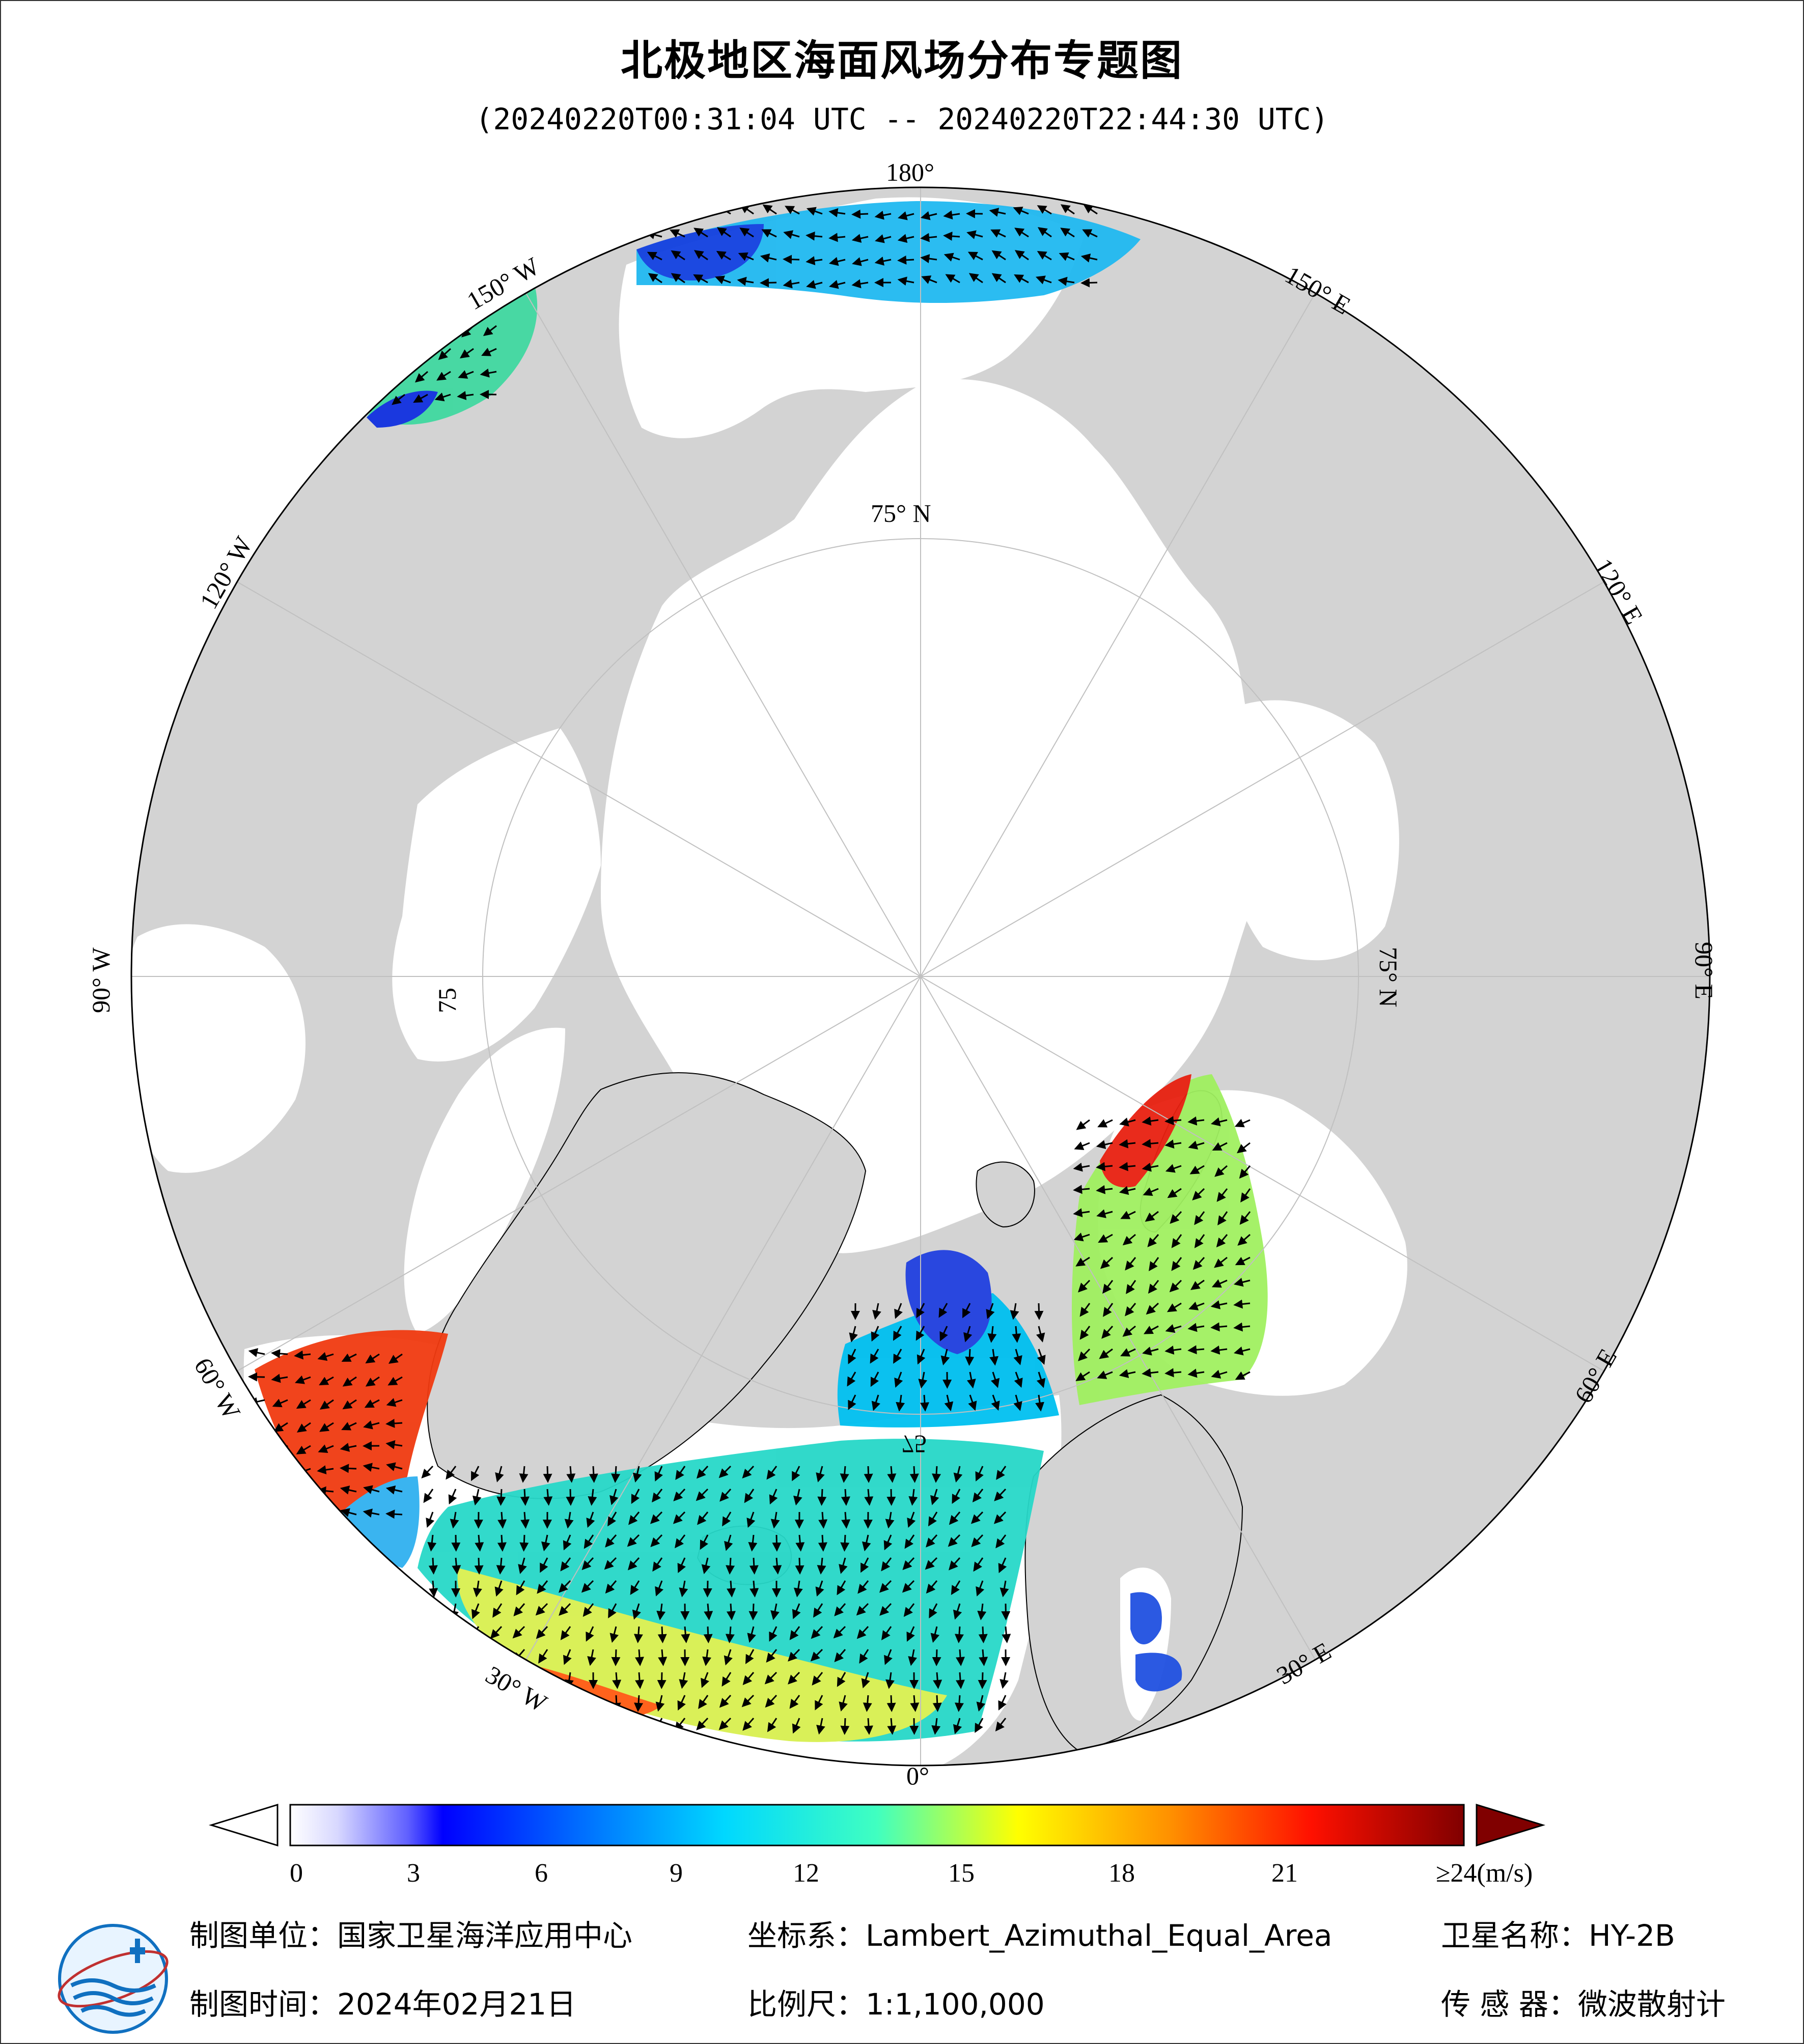 The image size is (1804, 2044). I want to click on swath-baltic-blue, so click(1156, 1642).